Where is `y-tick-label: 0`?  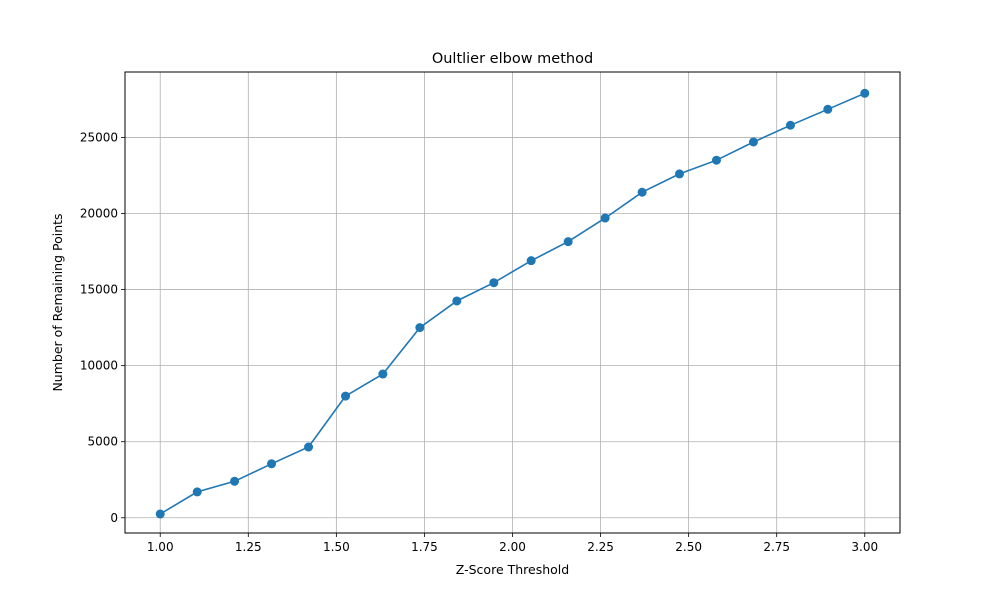 y-tick-label: 0 is located at coordinates (114, 518).